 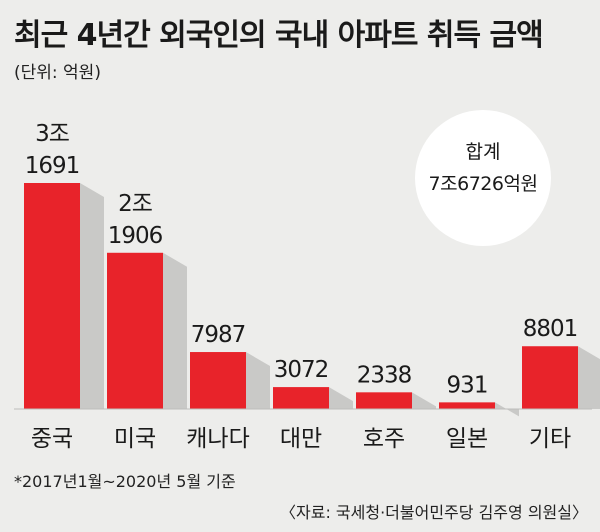 What do you see at coordinates (125, 481) in the screenshot?
I see `footnote: *2017년1월~2020년 5월 기준` at bounding box center [125, 481].